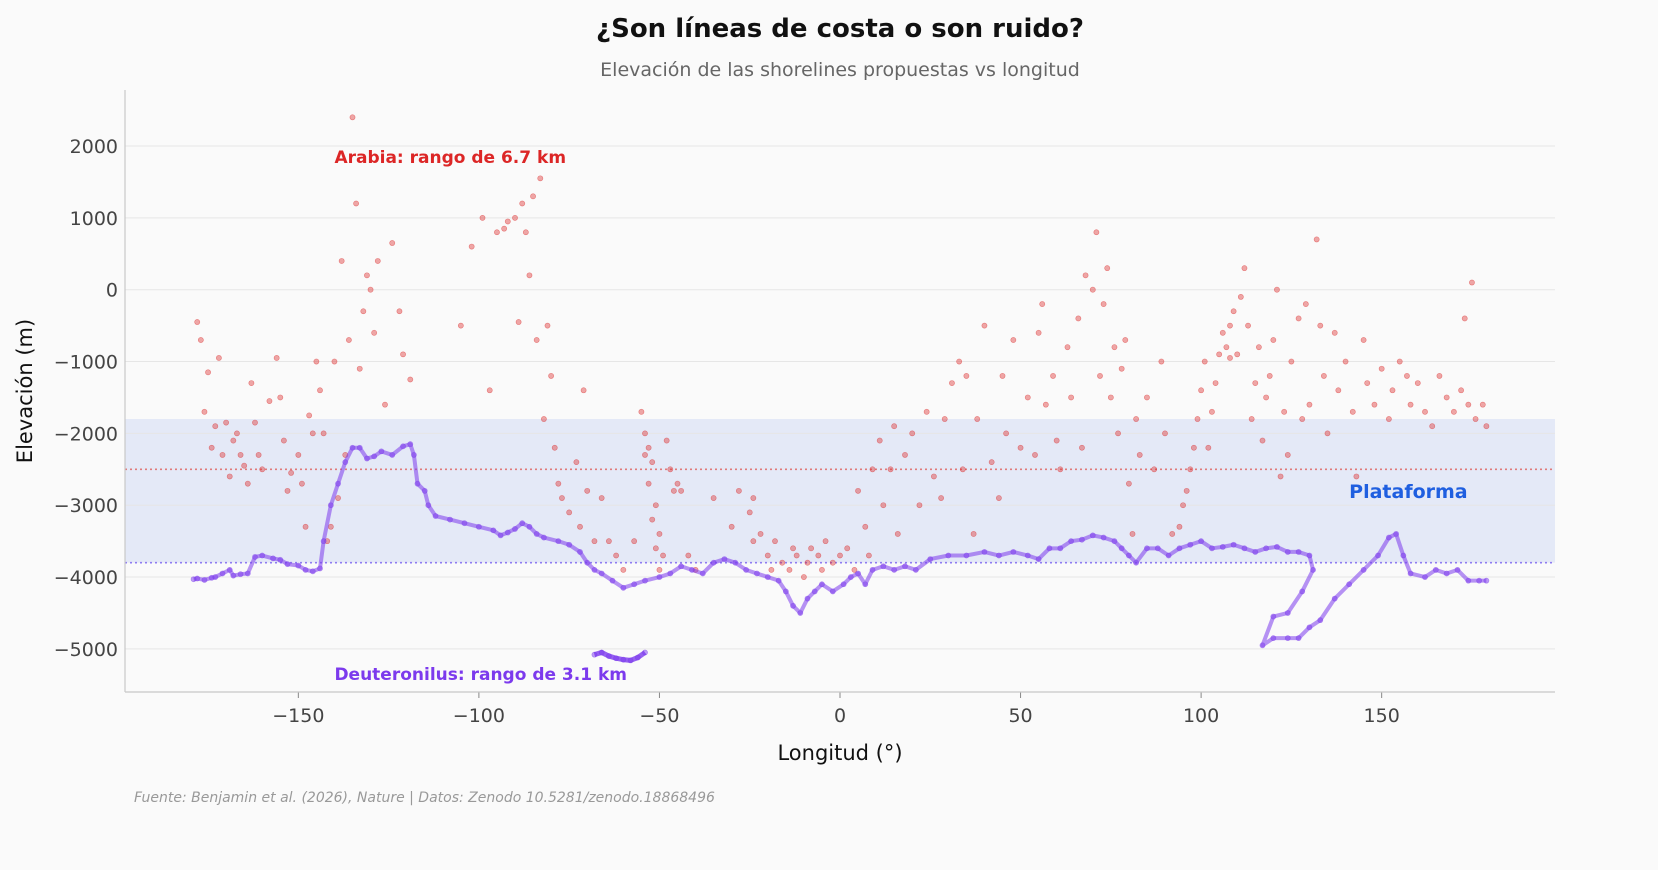  What do you see at coordinates (1020, 716) in the screenshot?
I see `x-tick-label: 50` at bounding box center [1020, 716].